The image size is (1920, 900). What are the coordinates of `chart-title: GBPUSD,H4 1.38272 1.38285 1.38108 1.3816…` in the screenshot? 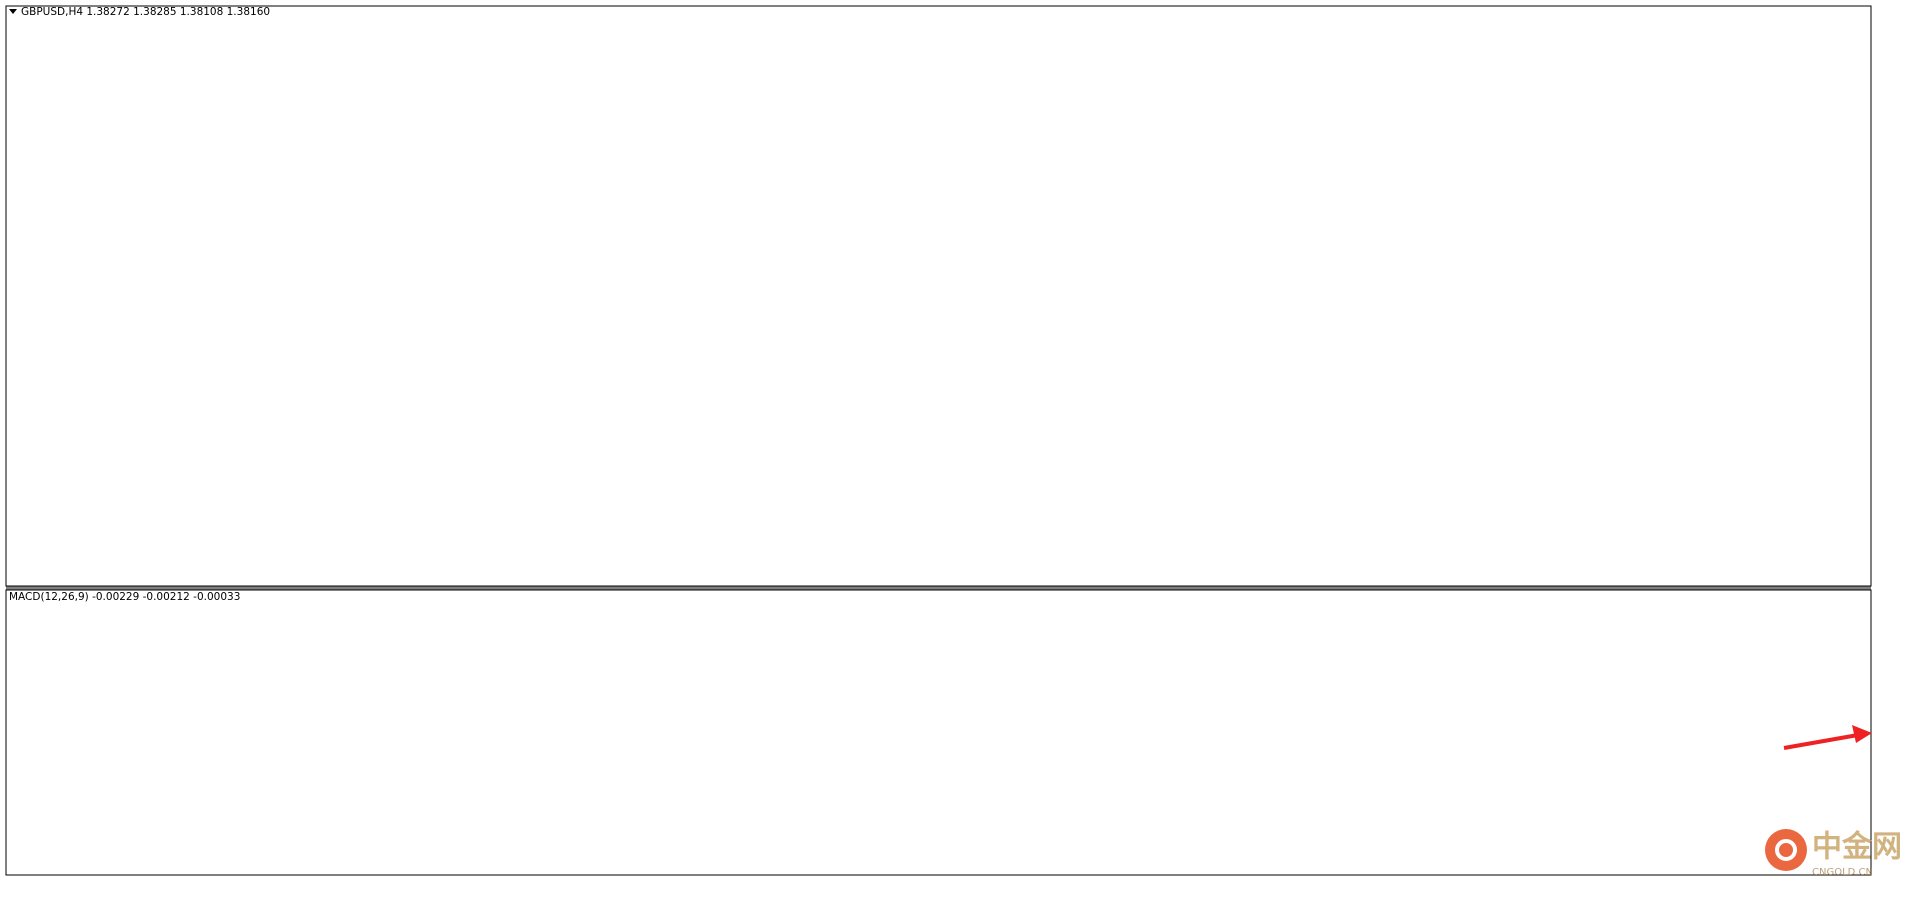 It's located at (145, 12).